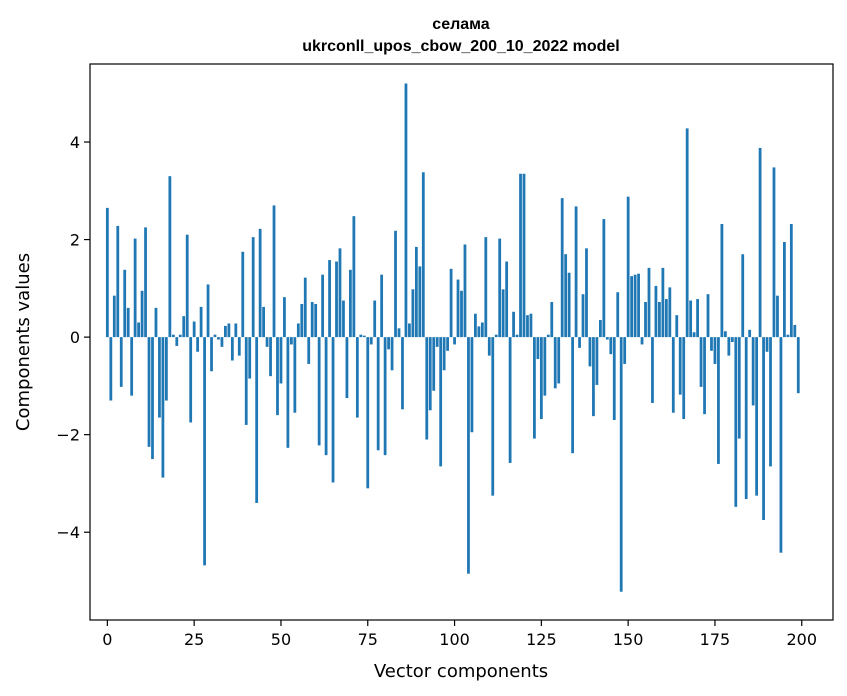 Image resolution: width=847 pixels, height=696 pixels. I want to click on x-axis-ticks: 0 25 50 75 100 125 150 175 200, so click(459, 634).